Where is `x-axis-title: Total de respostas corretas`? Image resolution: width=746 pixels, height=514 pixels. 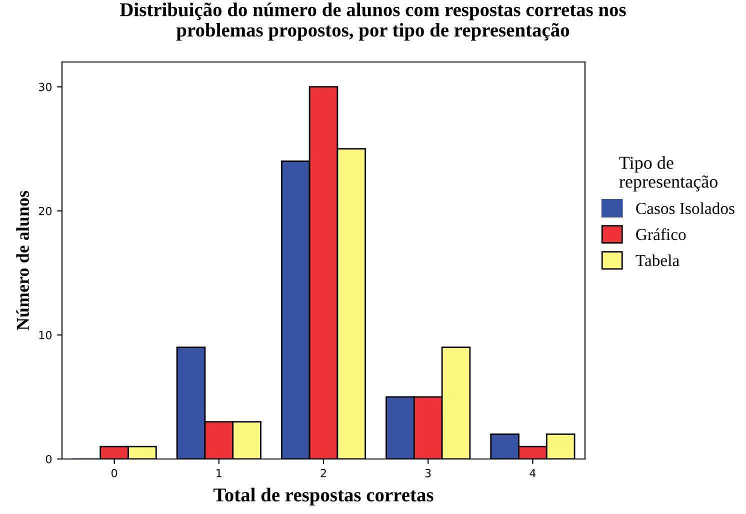 x-axis-title: Total de respostas corretas is located at coordinates (324, 497).